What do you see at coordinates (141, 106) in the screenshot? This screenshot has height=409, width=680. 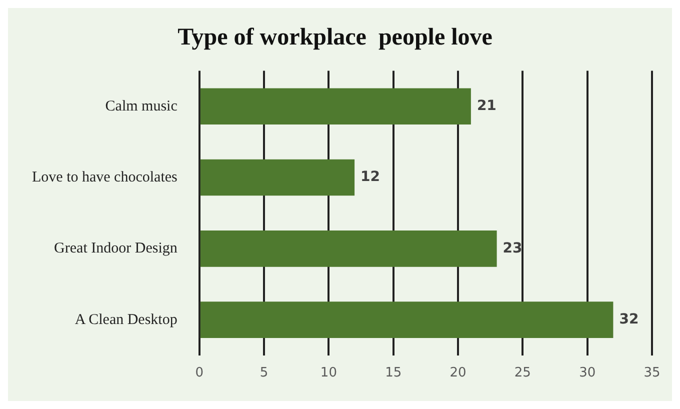 I see `y-tick-label: Calm music` at bounding box center [141, 106].